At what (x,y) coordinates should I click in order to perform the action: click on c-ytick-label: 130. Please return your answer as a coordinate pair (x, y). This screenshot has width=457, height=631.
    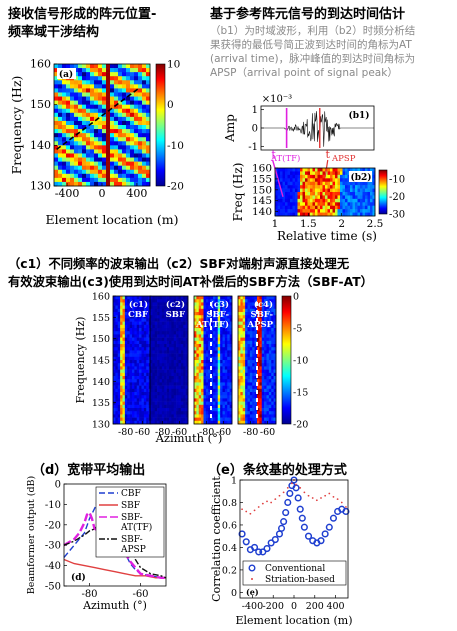
    Looking at the image, I should click on (101, 425).